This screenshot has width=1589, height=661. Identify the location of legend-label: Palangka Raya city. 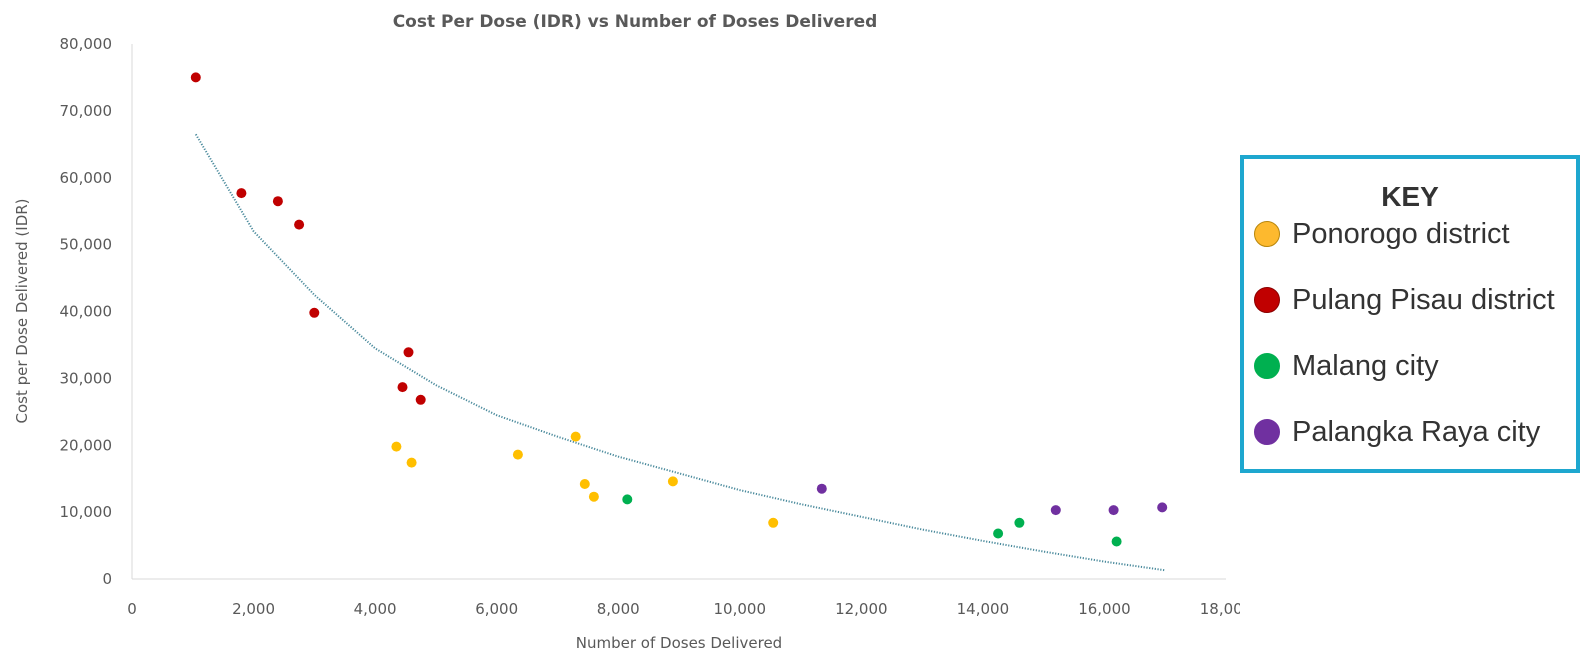
(1416, 431).